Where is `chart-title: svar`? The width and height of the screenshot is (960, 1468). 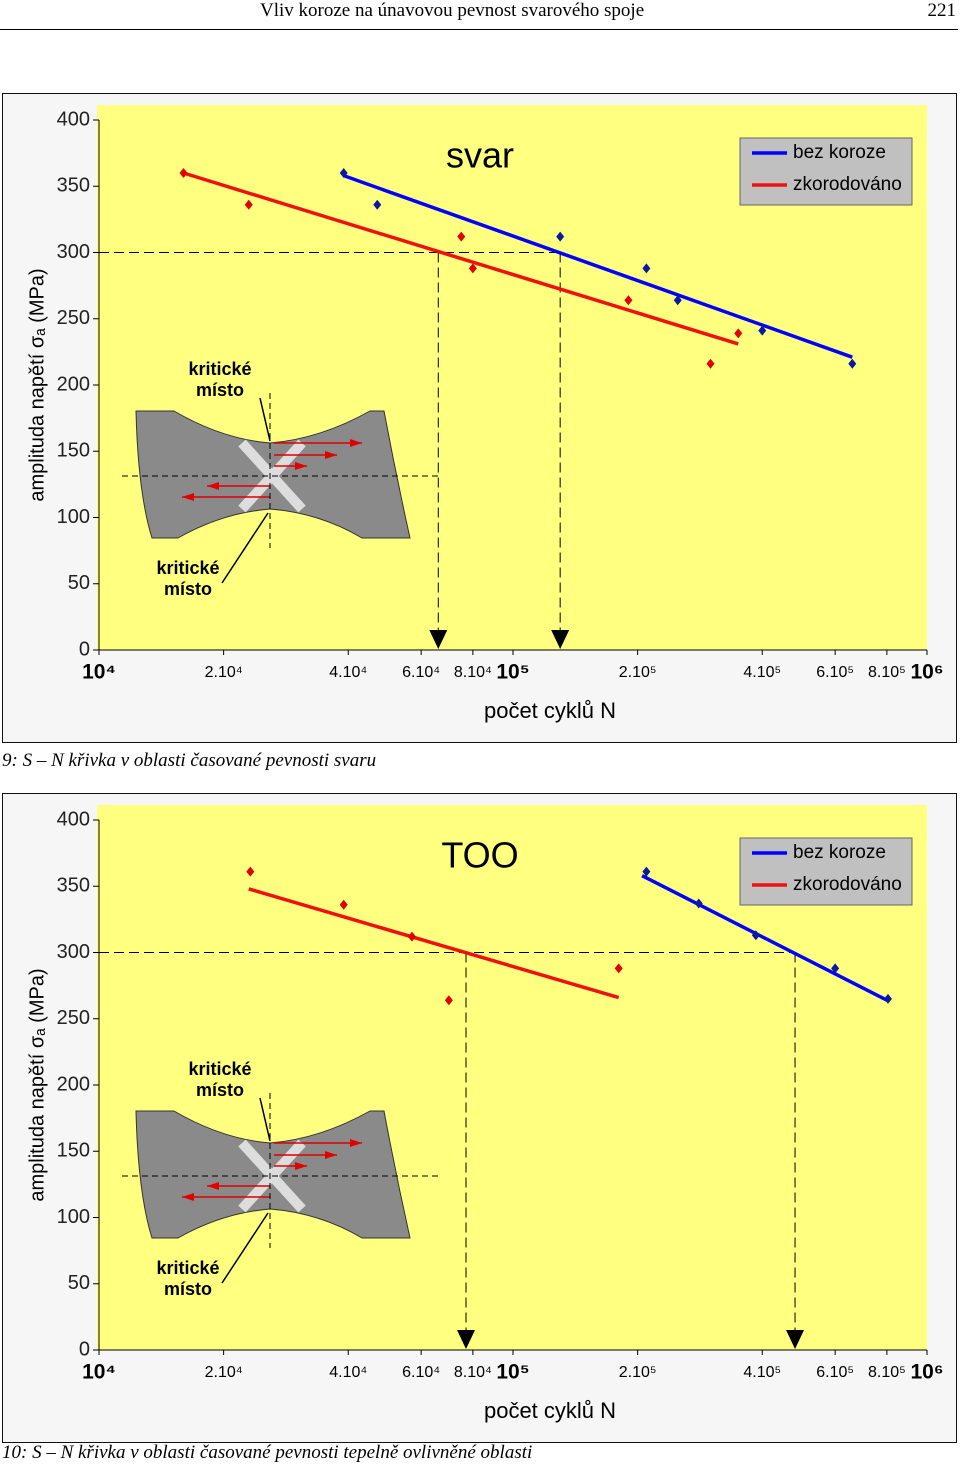 chart-title: svar is located at coordinates (480, 155).